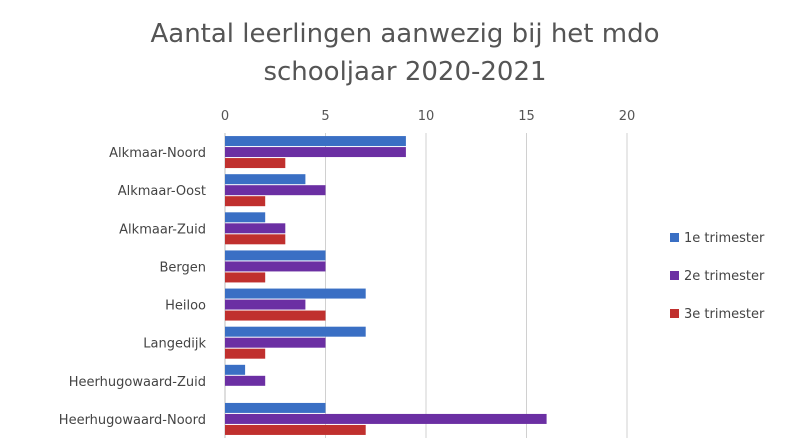  What do you see at coordinates (724, 238) in the screenshot?
I see `legend-label: 1e trimester` at bounding box center [724, 238].